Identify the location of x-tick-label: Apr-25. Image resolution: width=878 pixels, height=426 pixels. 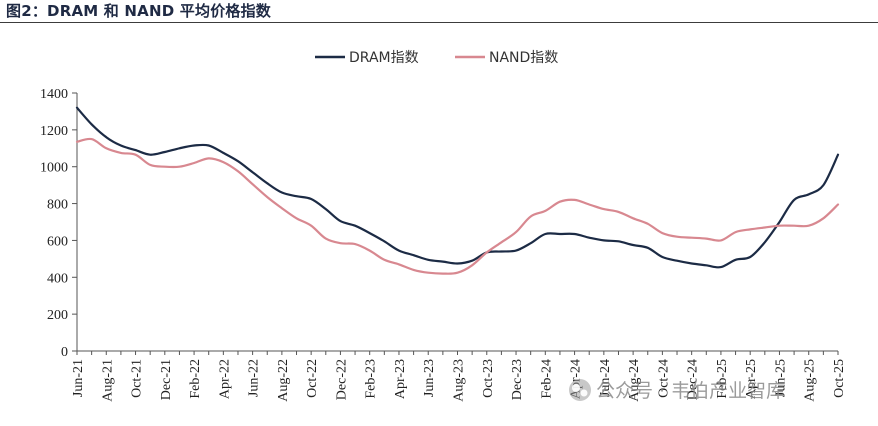
(751, 379).